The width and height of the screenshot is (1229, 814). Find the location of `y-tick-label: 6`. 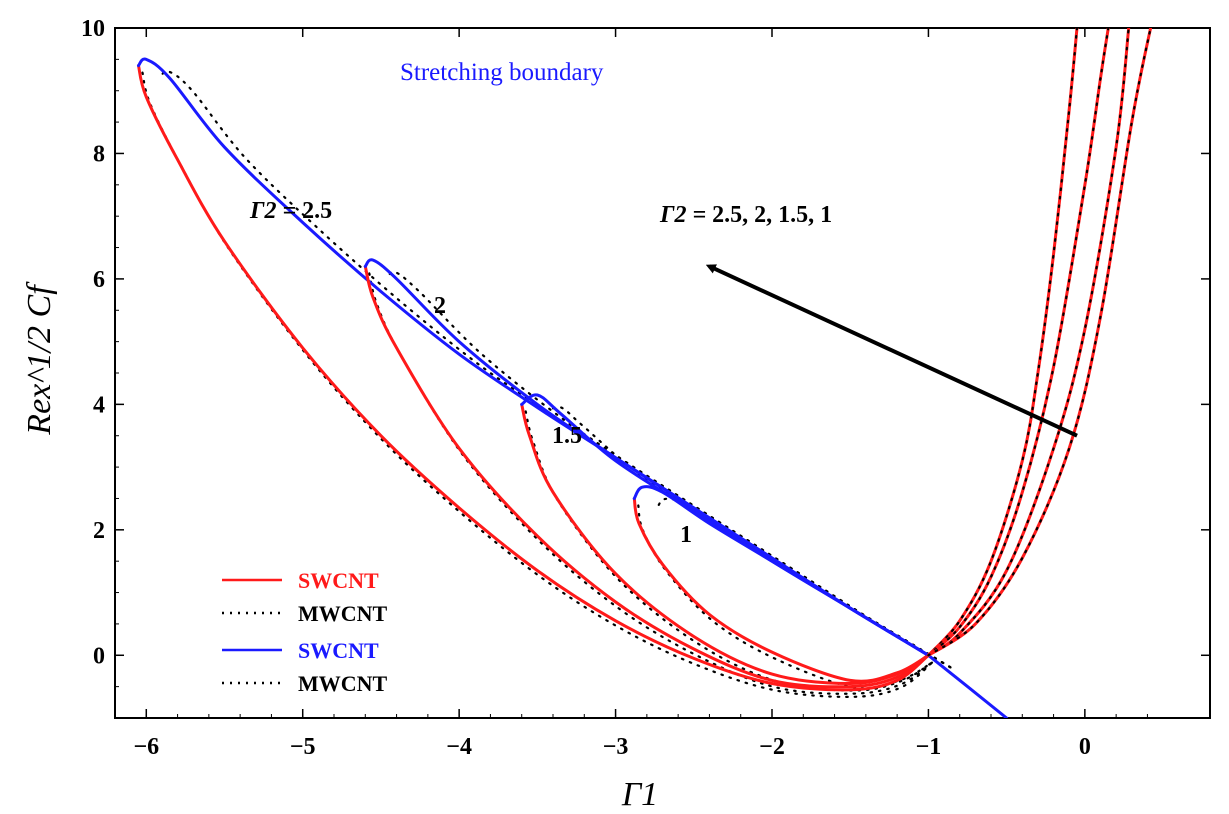

y-tick-label: 6 is located at coordinates (99, 280).